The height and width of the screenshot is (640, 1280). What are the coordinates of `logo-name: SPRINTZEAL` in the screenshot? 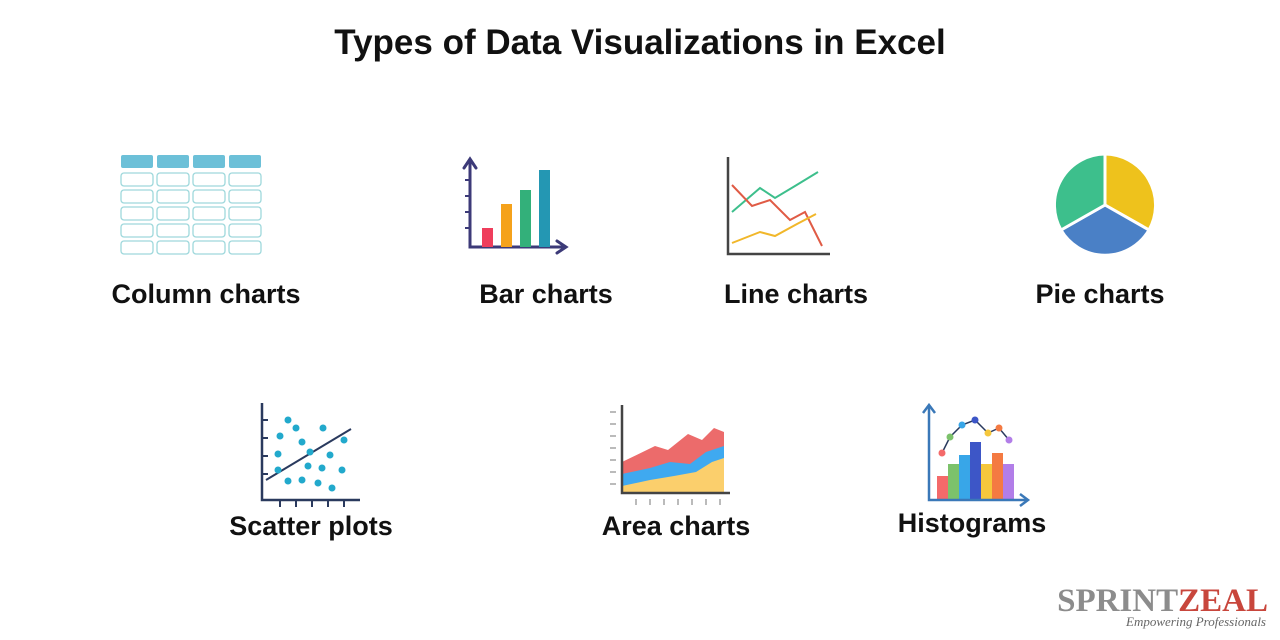 It's located at (1162, 601).